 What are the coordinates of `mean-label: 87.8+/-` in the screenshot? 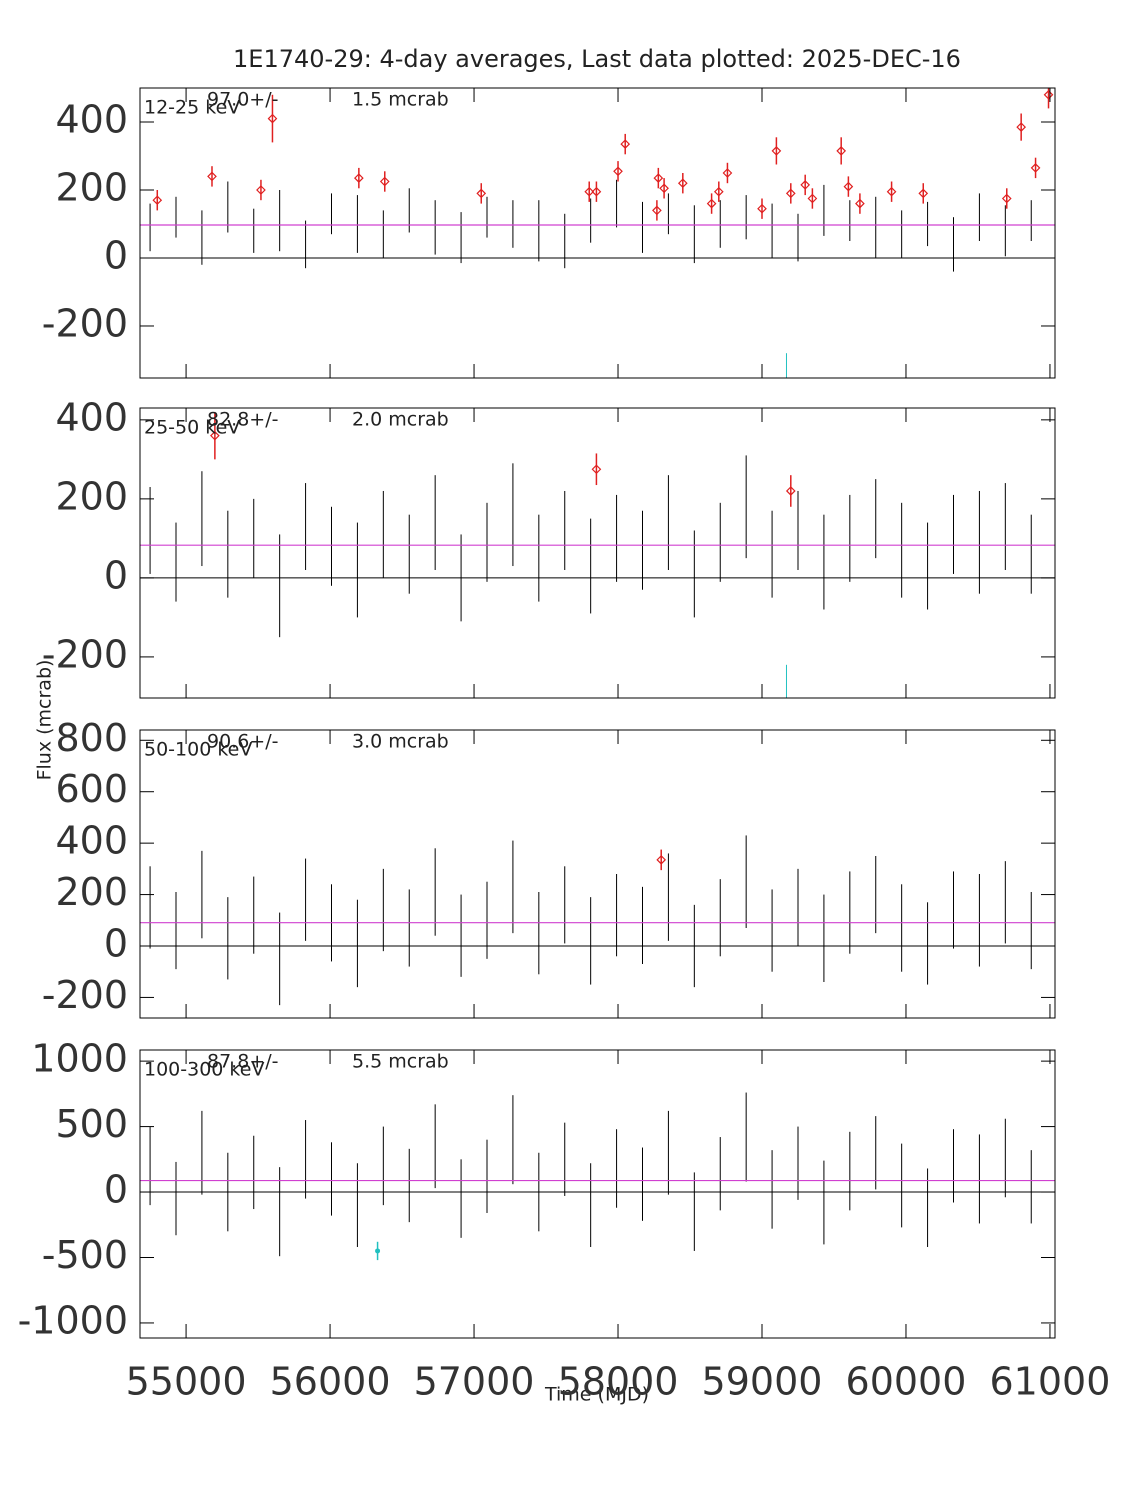 It's located at (242, 1062).